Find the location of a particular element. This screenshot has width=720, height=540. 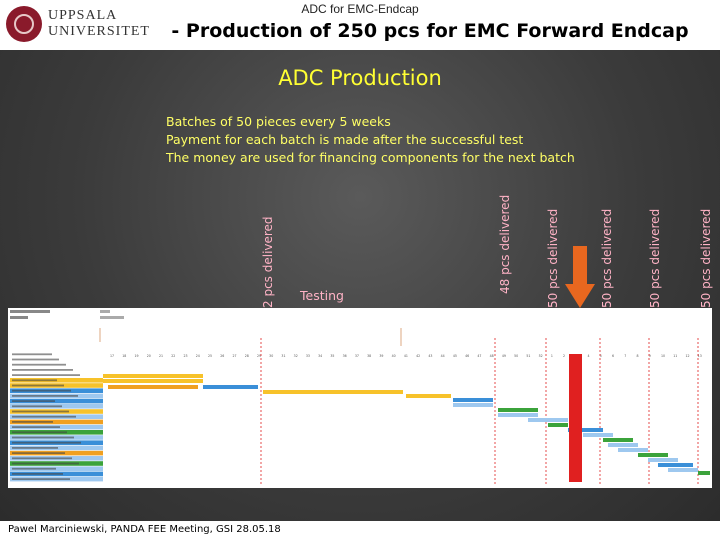

doc-revision-label is located at coordinates (30, 311).